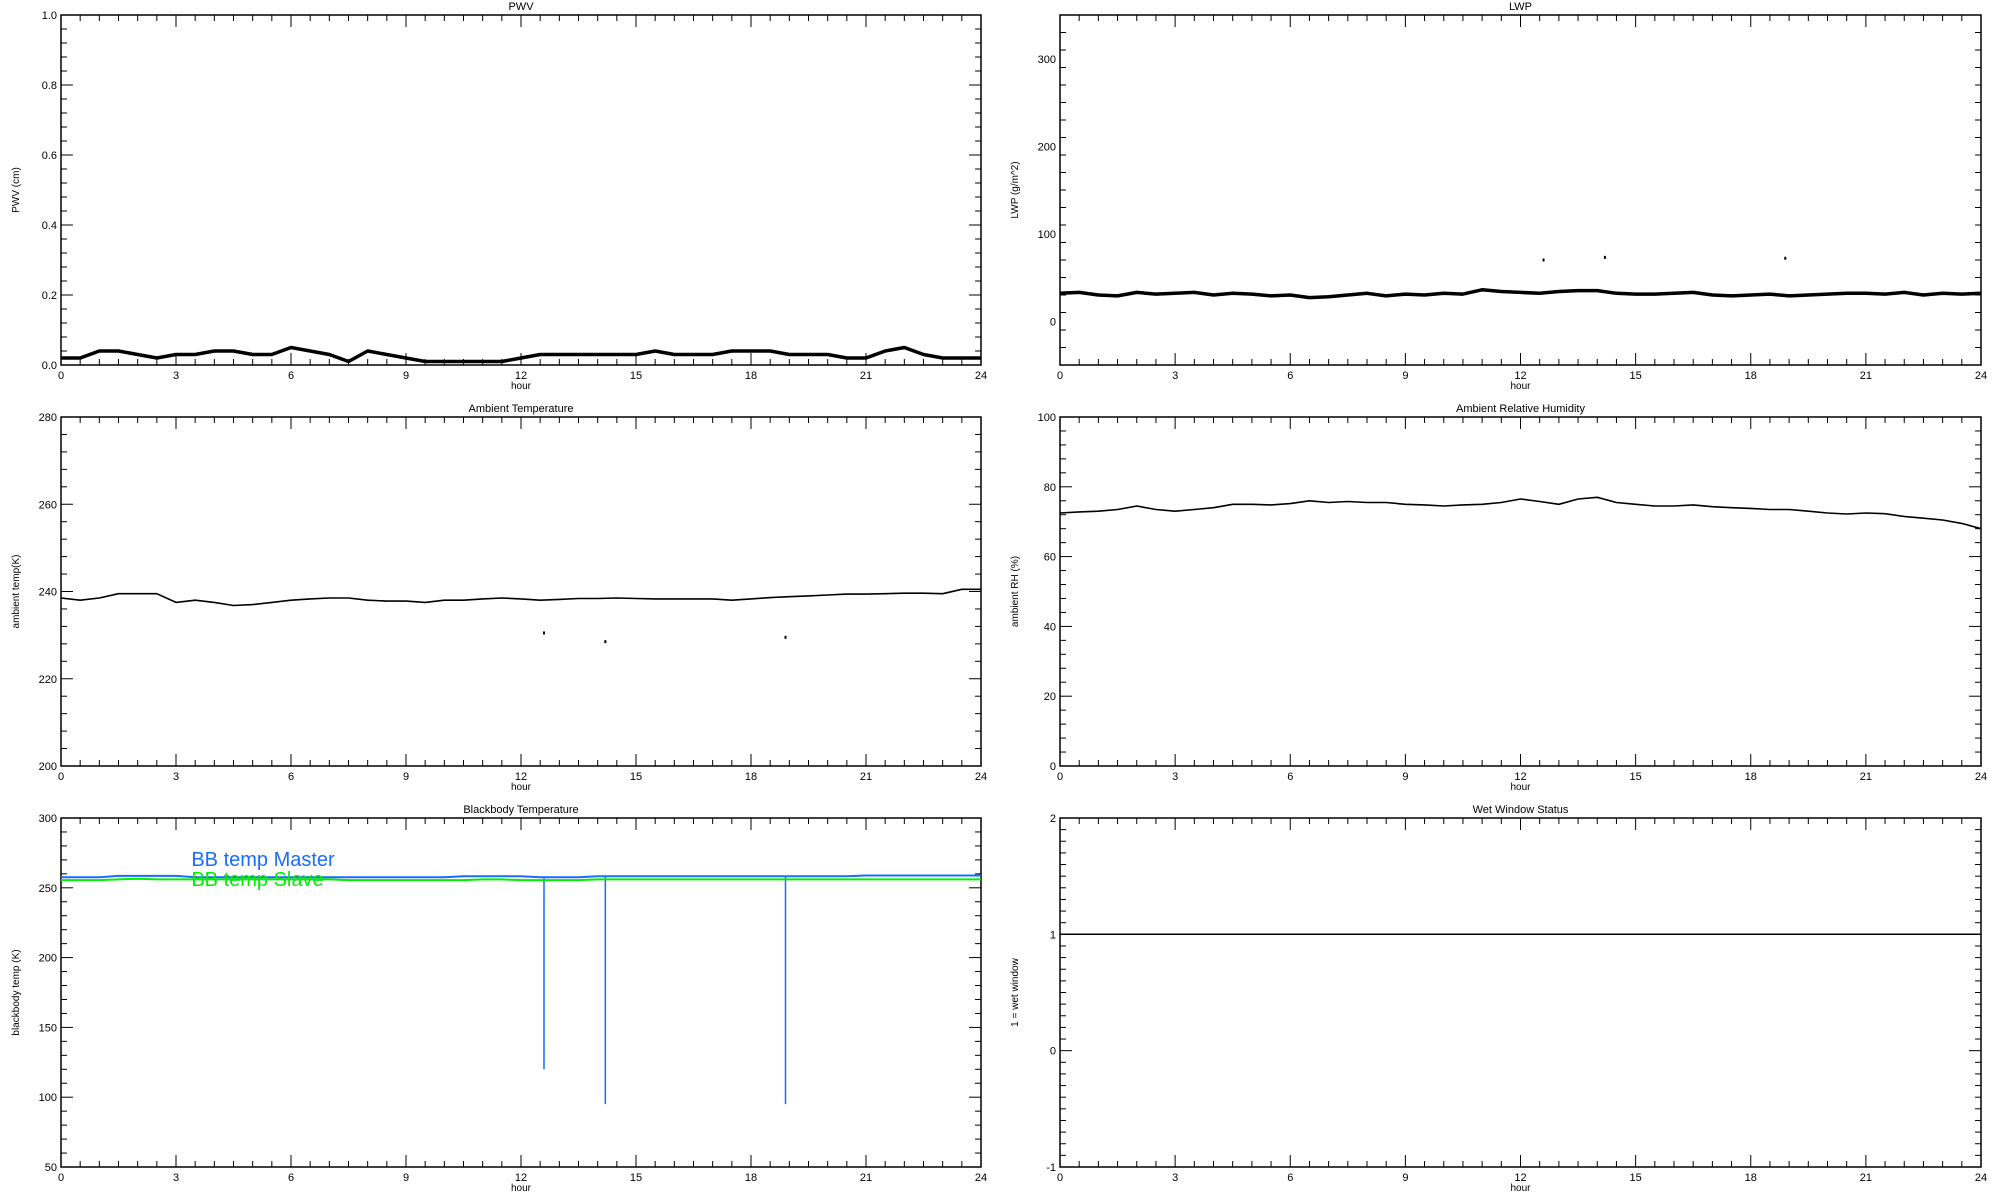 The image size is (2000, 1200). Describe the element at coordinates (49, 16) in the screenshot. I see `y-tick-label: 1.0` at that location.